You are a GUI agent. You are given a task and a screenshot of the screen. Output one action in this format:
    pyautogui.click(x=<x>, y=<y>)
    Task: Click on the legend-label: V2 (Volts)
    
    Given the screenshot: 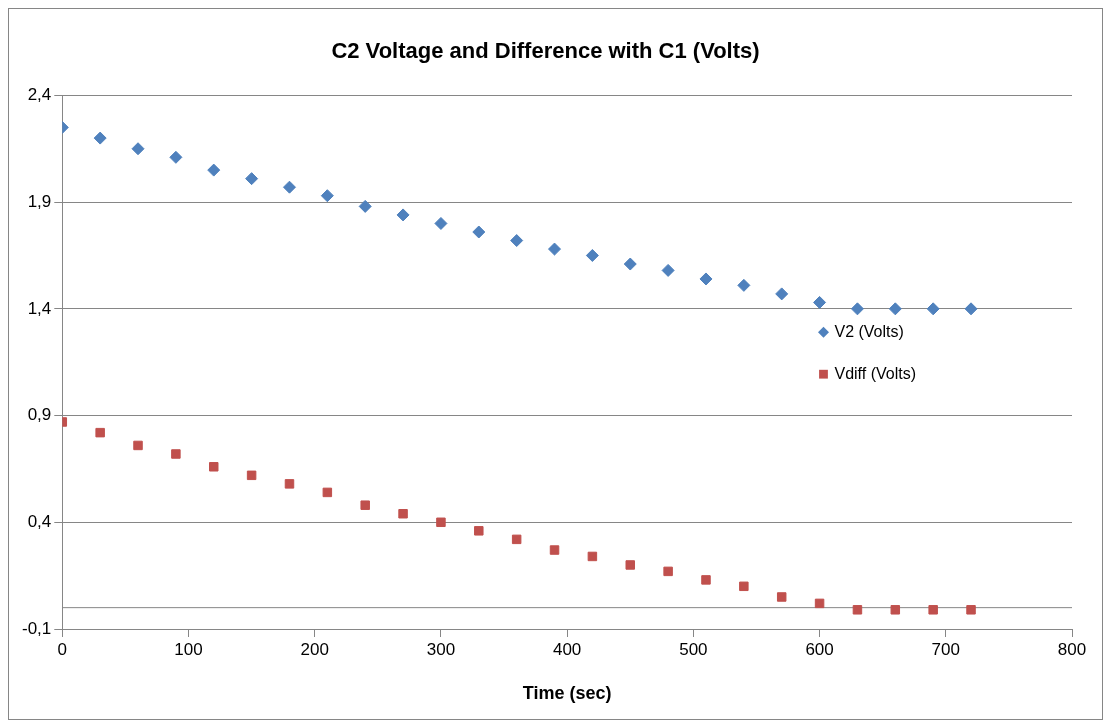 What is the action you would take?
    pyautogui.click(x=869, y=331)
    